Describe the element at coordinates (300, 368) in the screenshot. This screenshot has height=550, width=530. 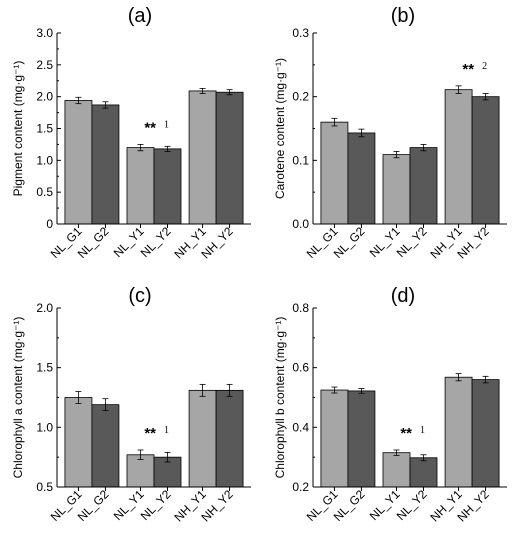
I see `y-tick-label: 0.6` at that location.